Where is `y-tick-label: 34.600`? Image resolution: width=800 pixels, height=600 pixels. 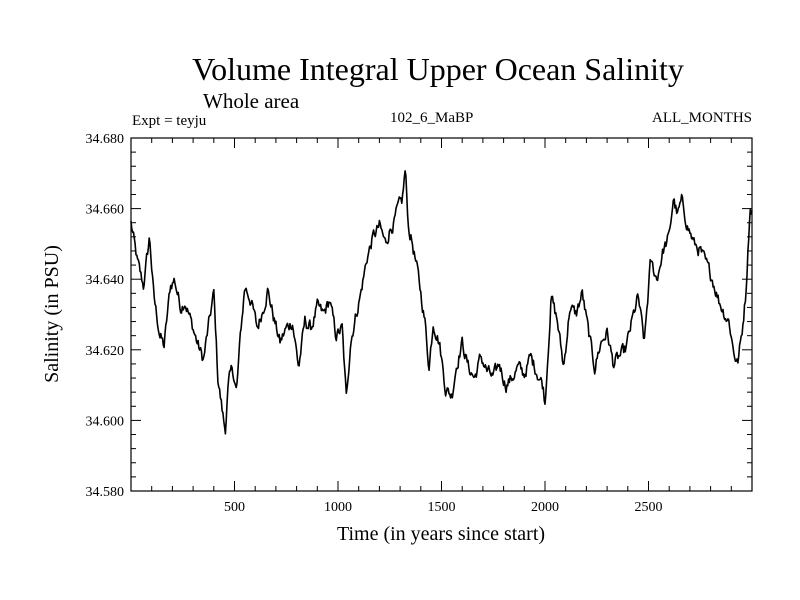
y-tick-label: 34.600 is located at coordinates (105, 421).